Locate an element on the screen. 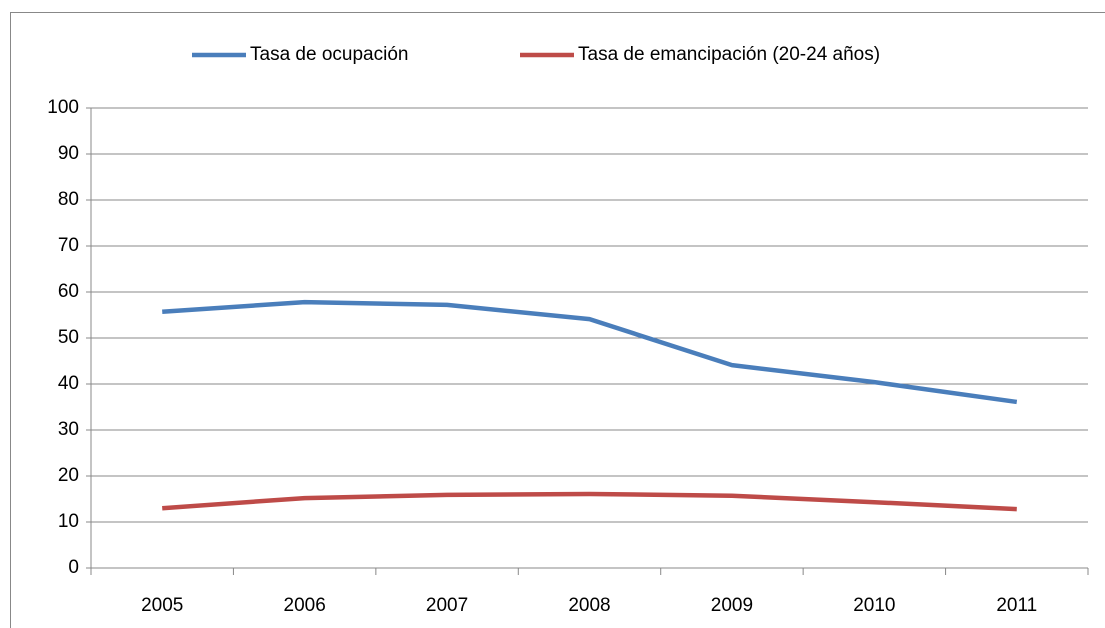 The width and height of the screenshot is (1105, 628). x-tick-label: 2010 is located at coordinates (874, 605).